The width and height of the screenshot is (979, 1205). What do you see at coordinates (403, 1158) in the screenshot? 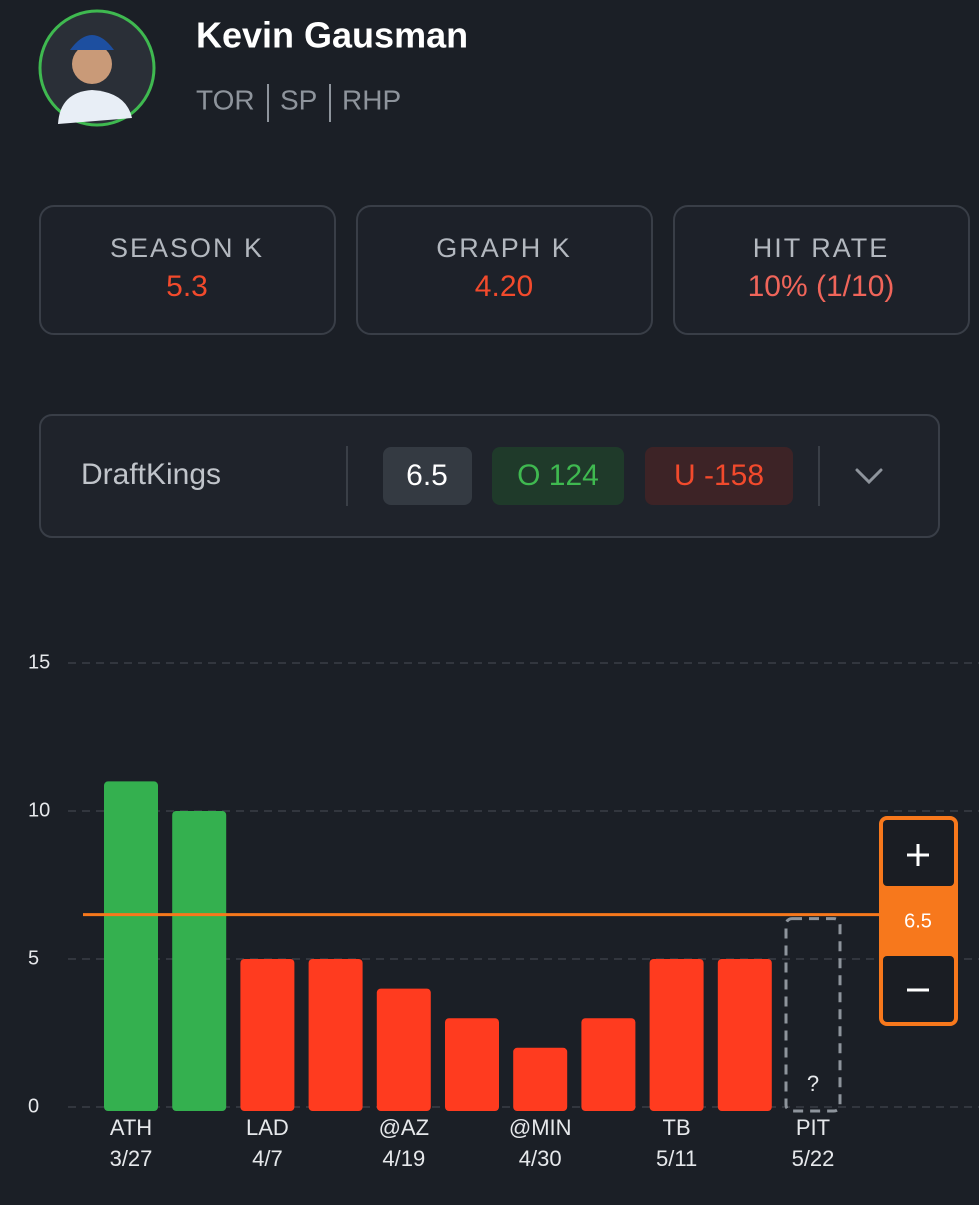
I see `x-tick-date: 4/19` at bounding box center [403, 1158].